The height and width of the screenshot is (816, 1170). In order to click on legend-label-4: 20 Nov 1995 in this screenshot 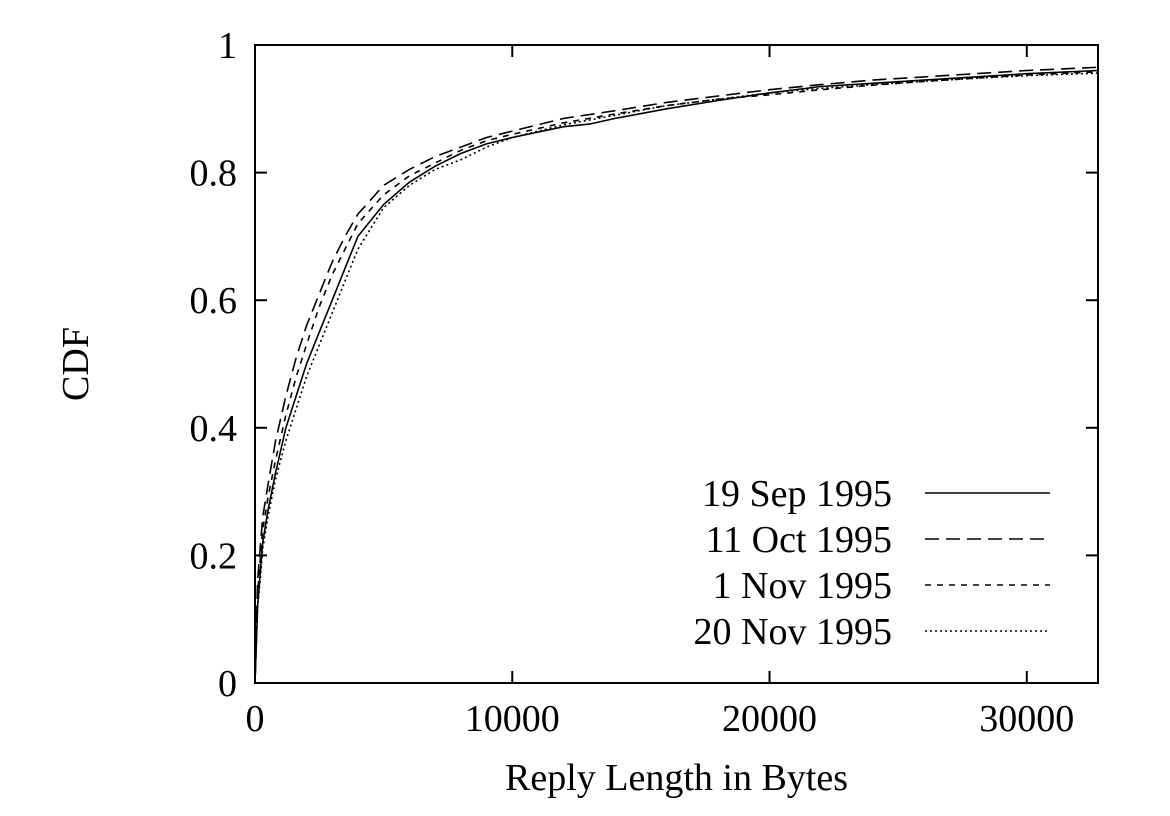, I will do `click(793, 632)`.